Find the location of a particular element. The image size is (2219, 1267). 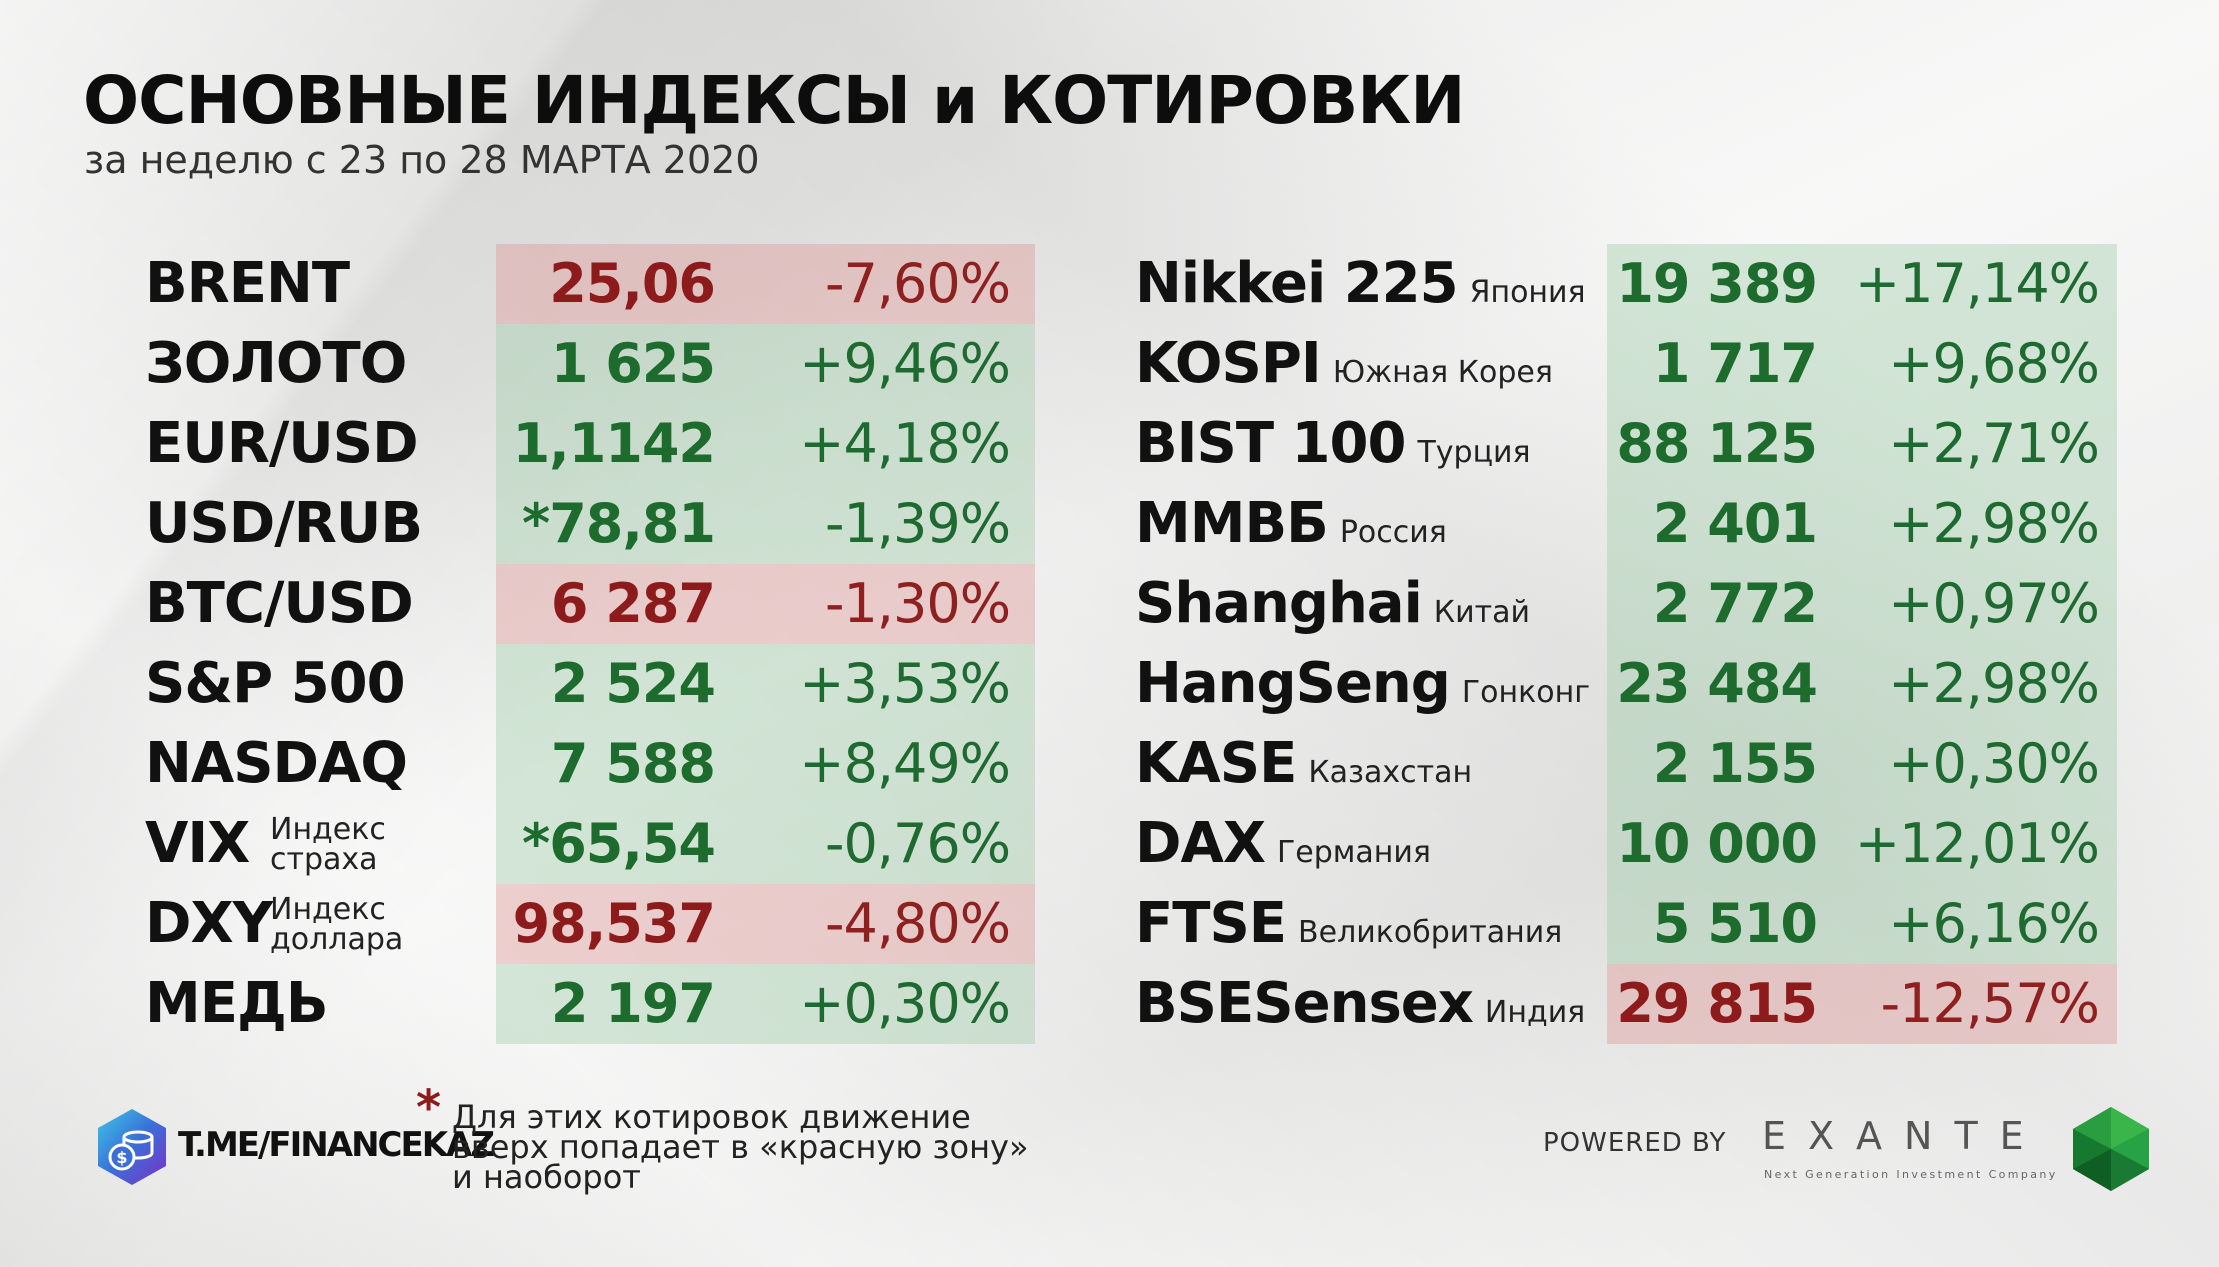

instrument-label: DXY is located at coordinates (209, 923).